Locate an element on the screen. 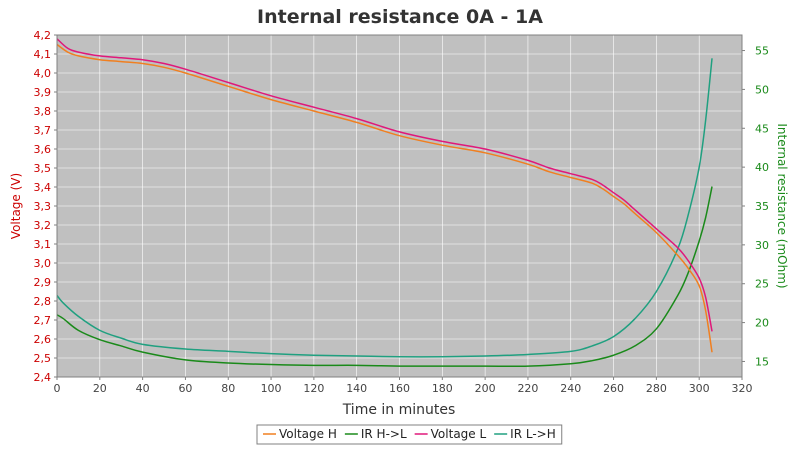 This screenshot has width=800, height=450. legend-box is located at coordinates (409, 434).